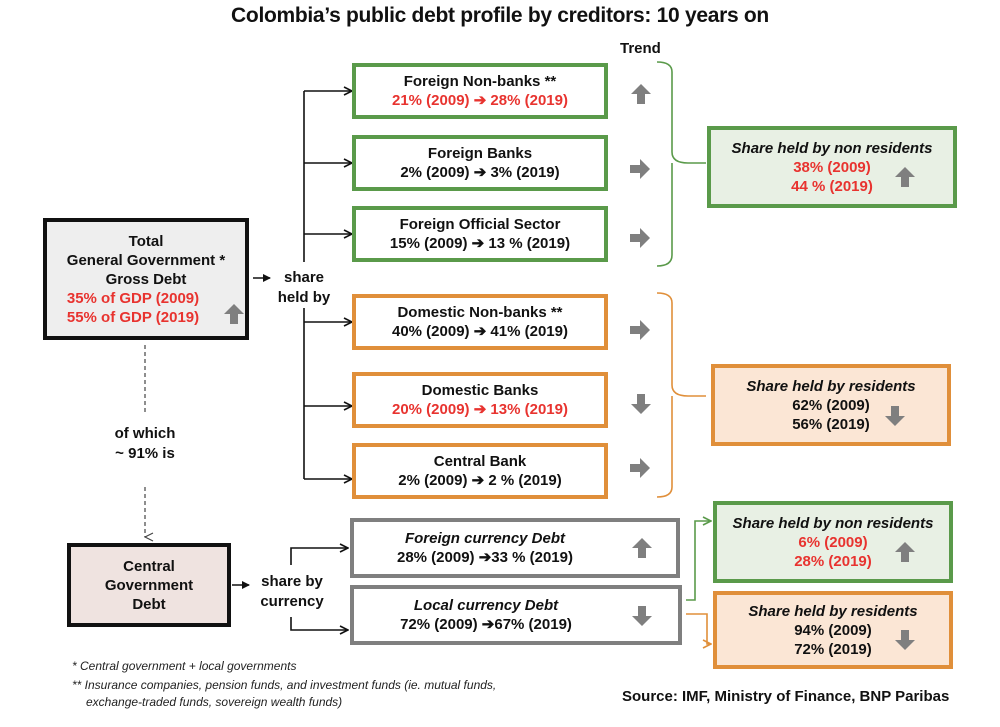 This screenshot has width=1000, height=727. Describe the element at coordinates (480, 224) in the screenshot. I see `creditor-name: Foreign Official Sector` at that location.